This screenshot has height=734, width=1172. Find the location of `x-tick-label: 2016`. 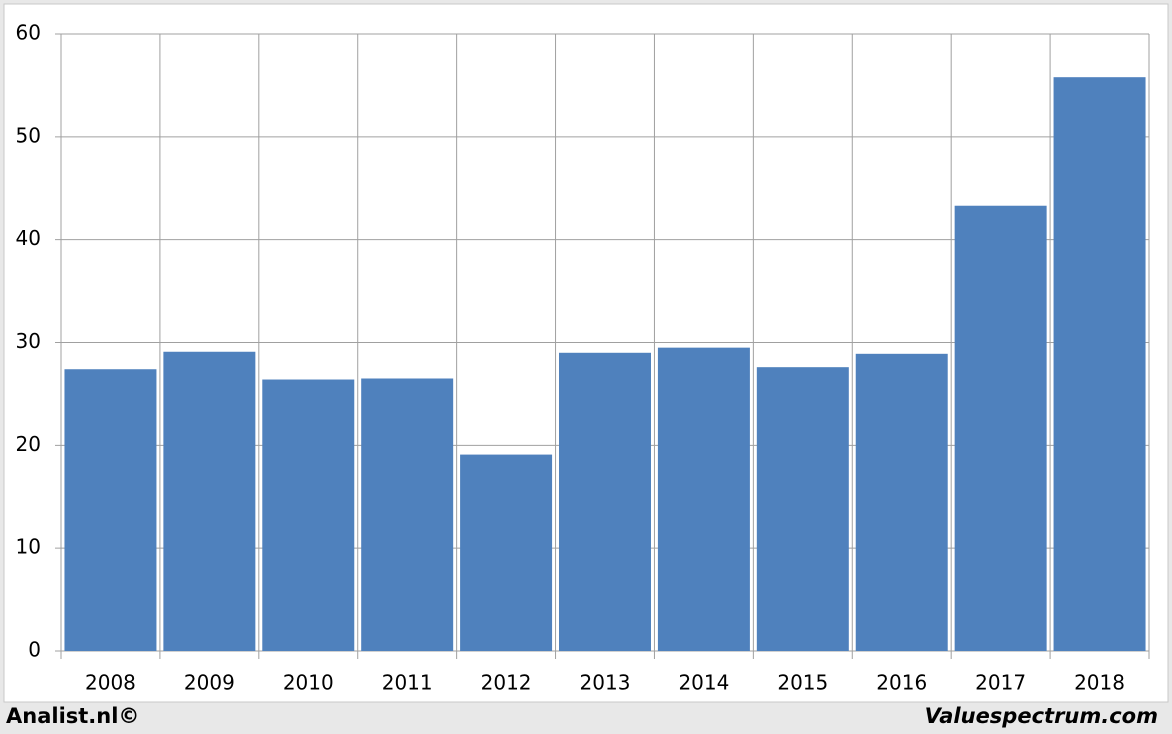

x-tick-label: 2016 is located at coordinates (901, 683).